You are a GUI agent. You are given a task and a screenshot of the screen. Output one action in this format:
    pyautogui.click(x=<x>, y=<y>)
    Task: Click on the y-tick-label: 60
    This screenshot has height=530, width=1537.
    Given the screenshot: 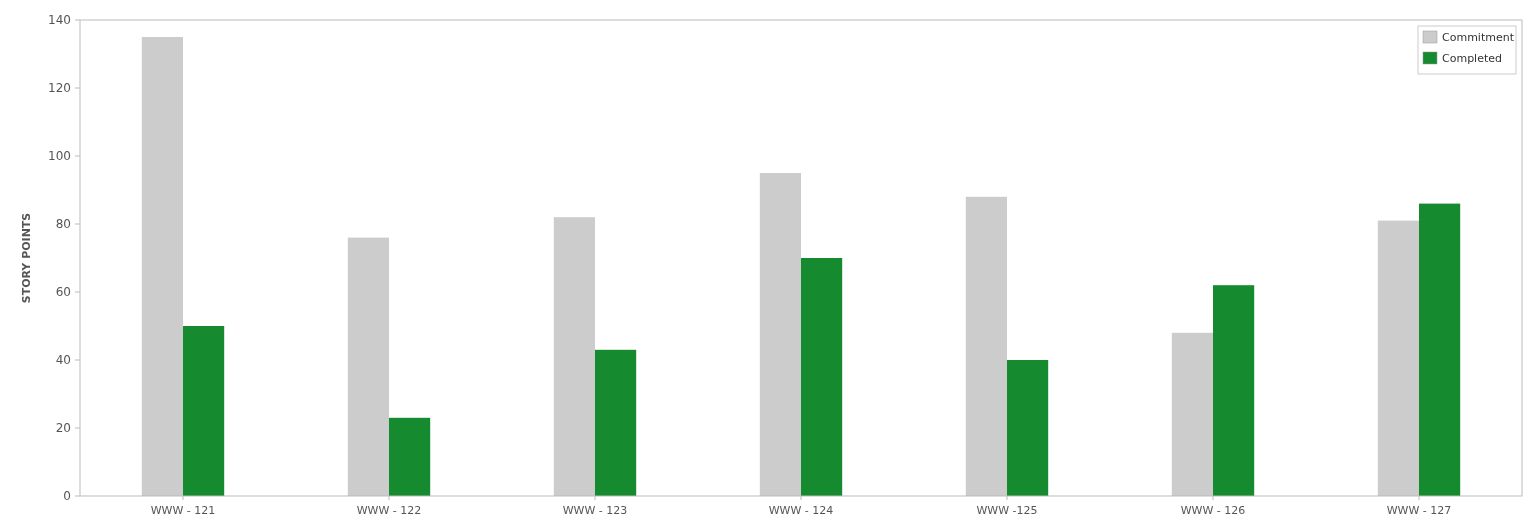 What is the action you would take?
    pyautogui.click(x=63, y=292)
    